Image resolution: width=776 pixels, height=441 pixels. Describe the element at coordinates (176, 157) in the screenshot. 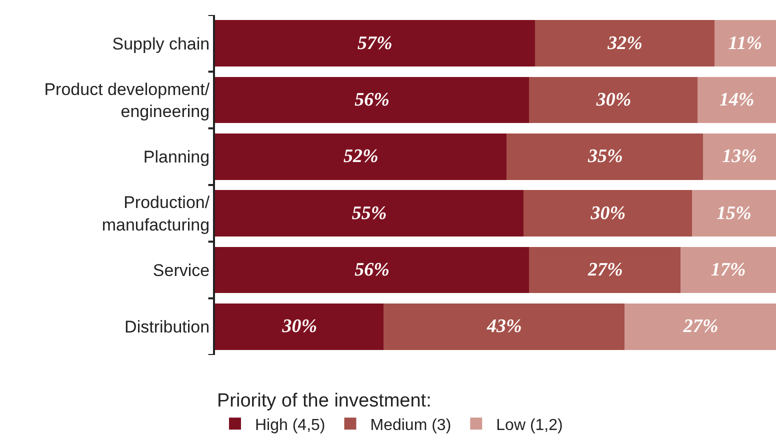

I see `y-tick-label: Planning` at that location.